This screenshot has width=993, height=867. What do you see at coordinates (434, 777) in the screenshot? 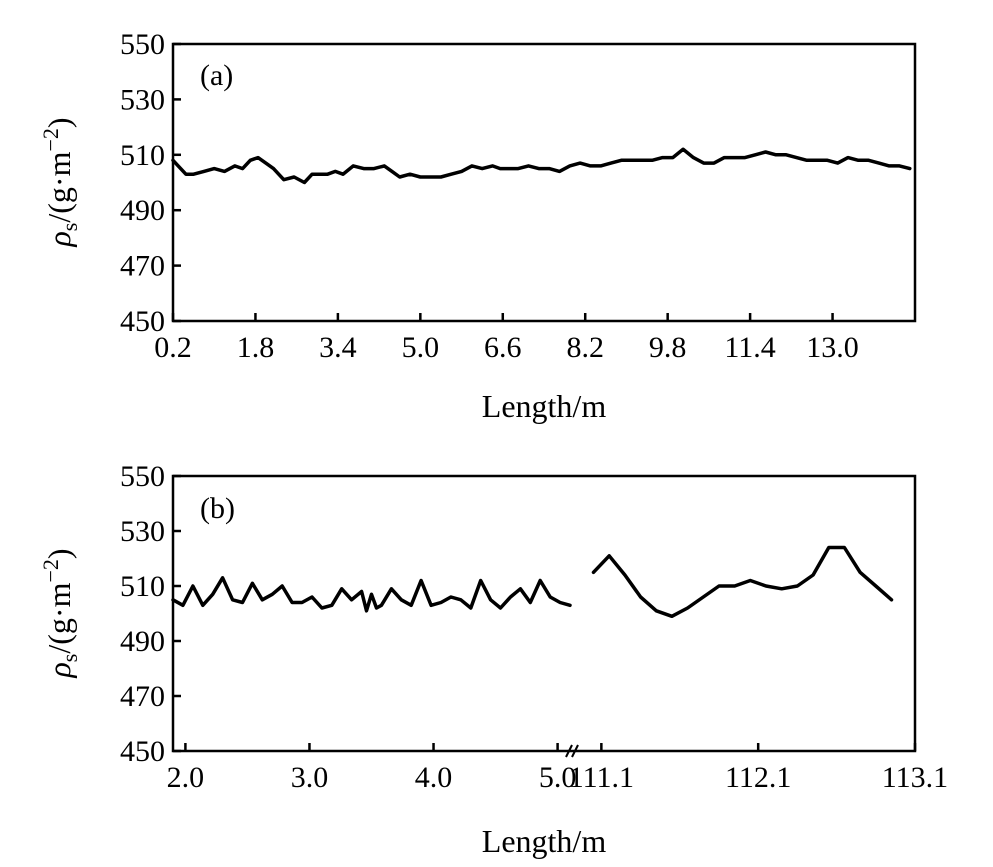
I see `panel-b-x-tick-label: 4.0` at bounding box center [434, 777].